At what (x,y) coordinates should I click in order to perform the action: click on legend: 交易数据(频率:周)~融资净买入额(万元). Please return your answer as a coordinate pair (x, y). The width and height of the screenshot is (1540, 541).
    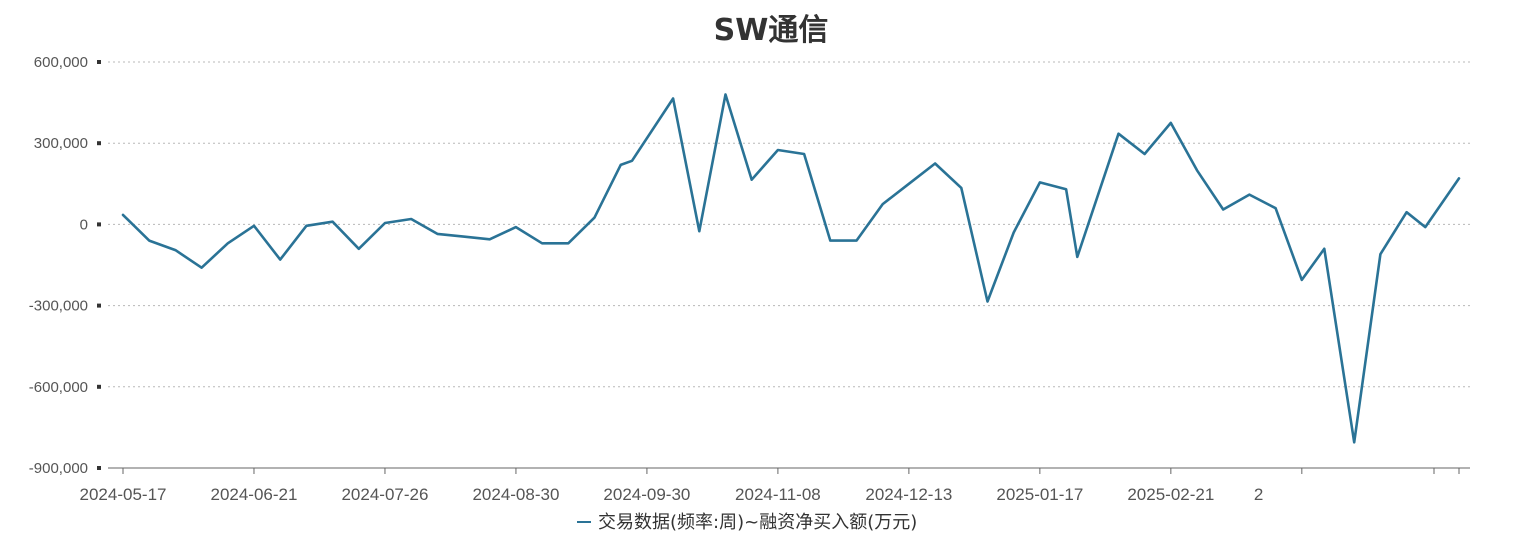
    Looking at the image, I should click on (747, 522).